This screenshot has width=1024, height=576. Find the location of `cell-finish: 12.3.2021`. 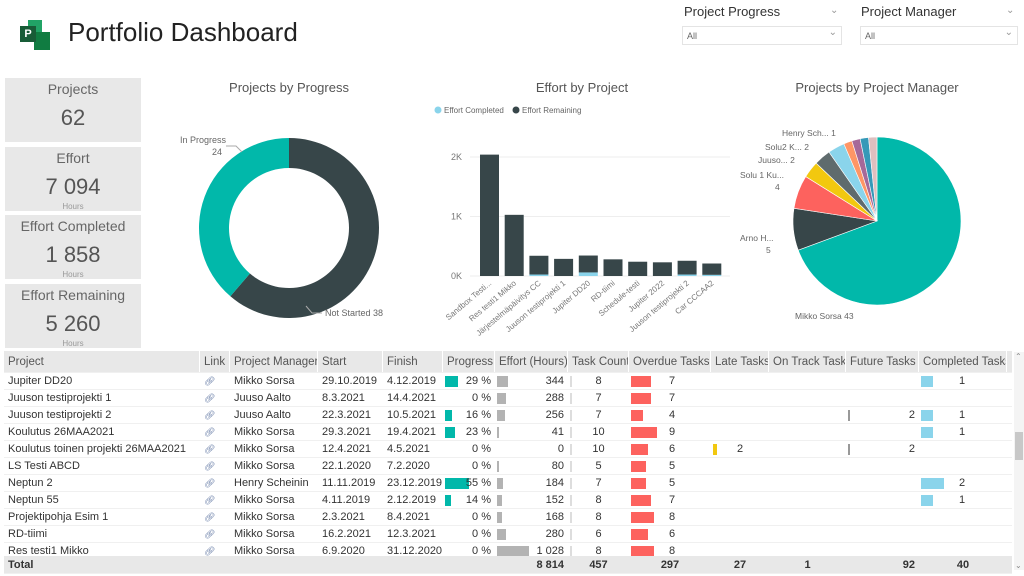

cell-finish: 12.3.2021 is located at coordinates (411, 534).